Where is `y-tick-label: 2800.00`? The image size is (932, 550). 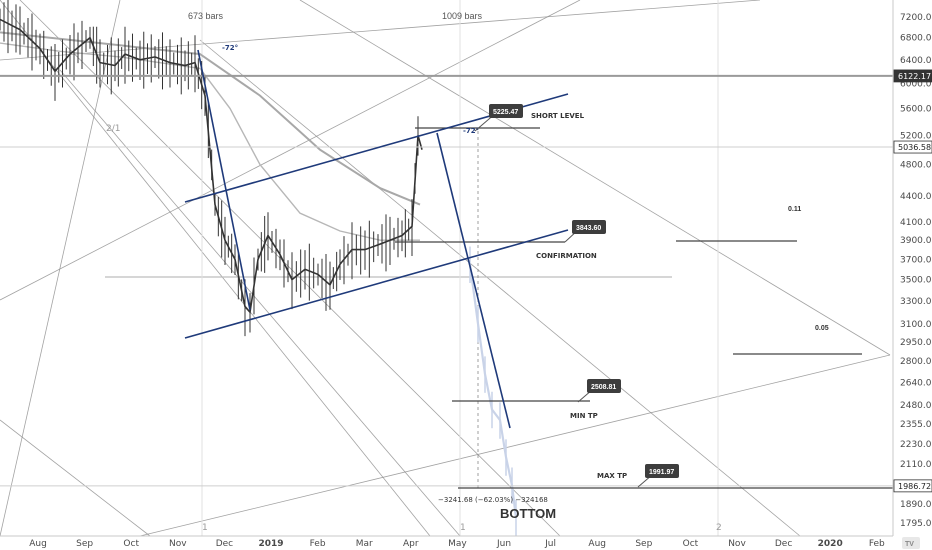
y-tick-label: 2800.00 is located at coordinates (916, 362).